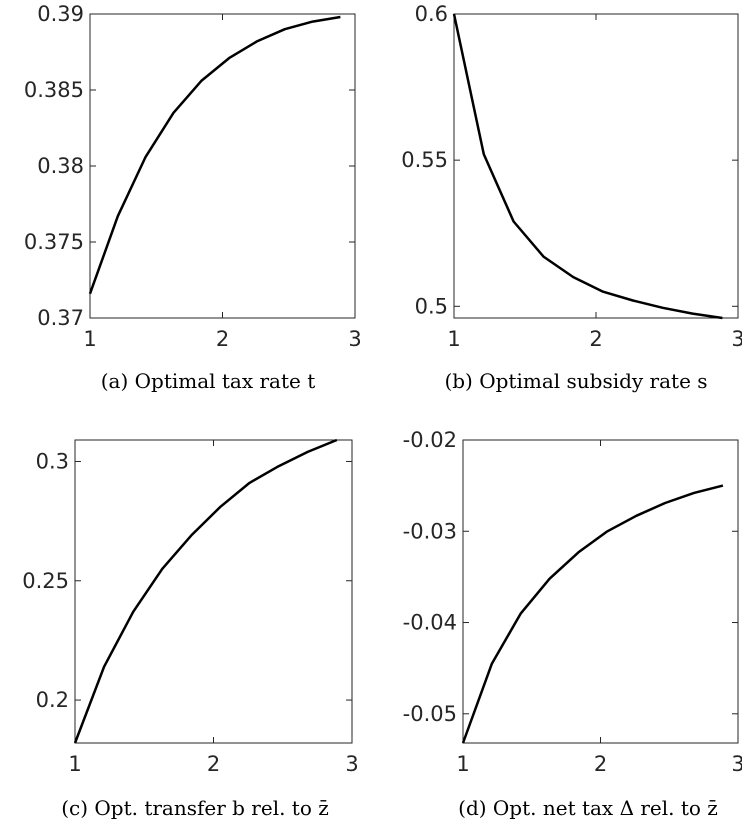 The width and height of the screenshot is (742, 827). I want to click on y-tick-label: -0.04, so click(430, 623).